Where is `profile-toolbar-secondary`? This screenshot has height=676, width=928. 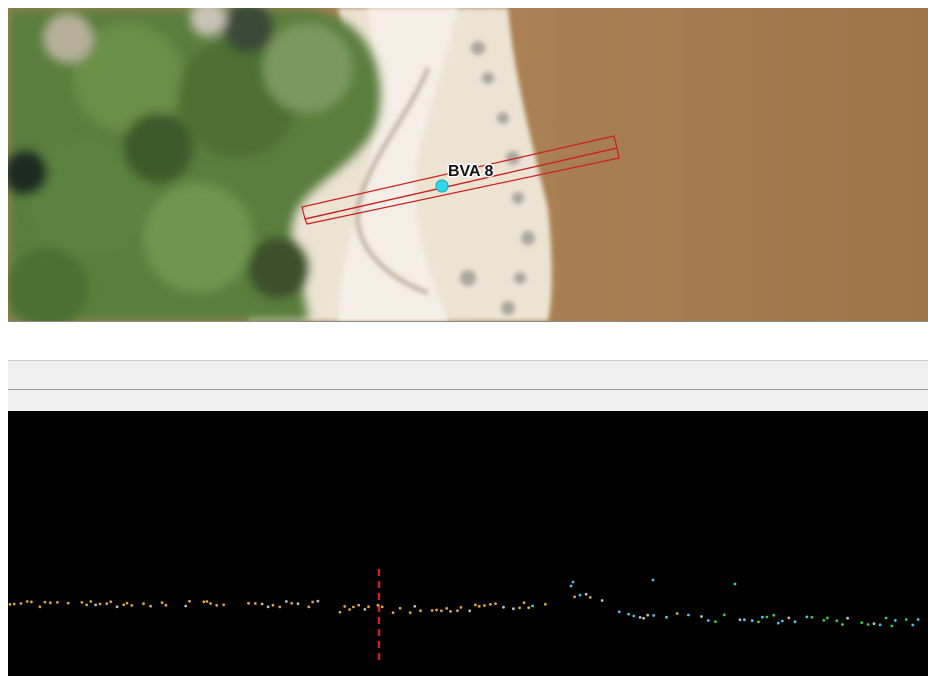 profile-toolbar-secondary is located at coordinates (468, 400).